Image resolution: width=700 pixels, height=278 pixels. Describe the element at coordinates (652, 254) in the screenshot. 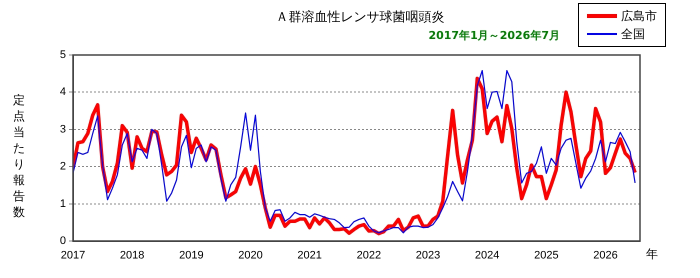

I see `x-axis-title: 年` at that location.